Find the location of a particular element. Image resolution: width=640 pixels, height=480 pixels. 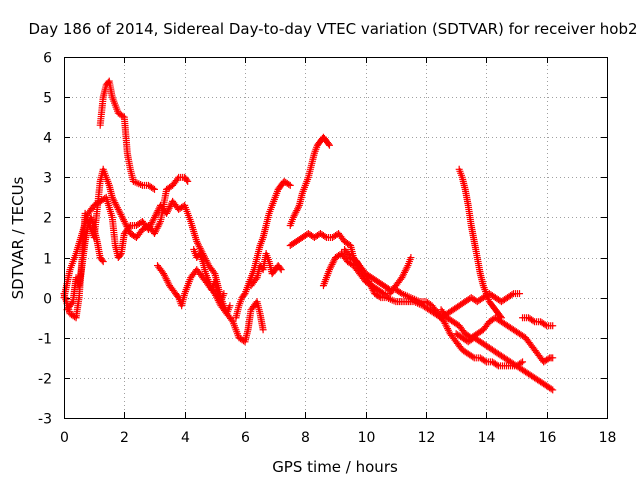

y-tick-label: 4 is located at coordinates (47, 139).